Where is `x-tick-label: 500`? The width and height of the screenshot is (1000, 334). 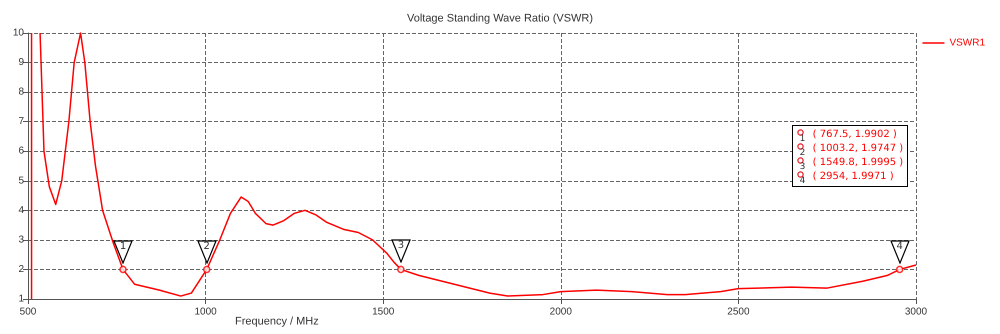
x-tick-label: 500 is located at coordinates (28, 312).